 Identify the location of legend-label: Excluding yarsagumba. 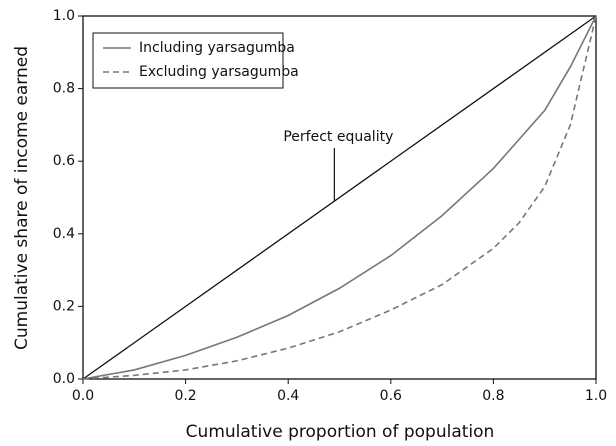
(219, 72).